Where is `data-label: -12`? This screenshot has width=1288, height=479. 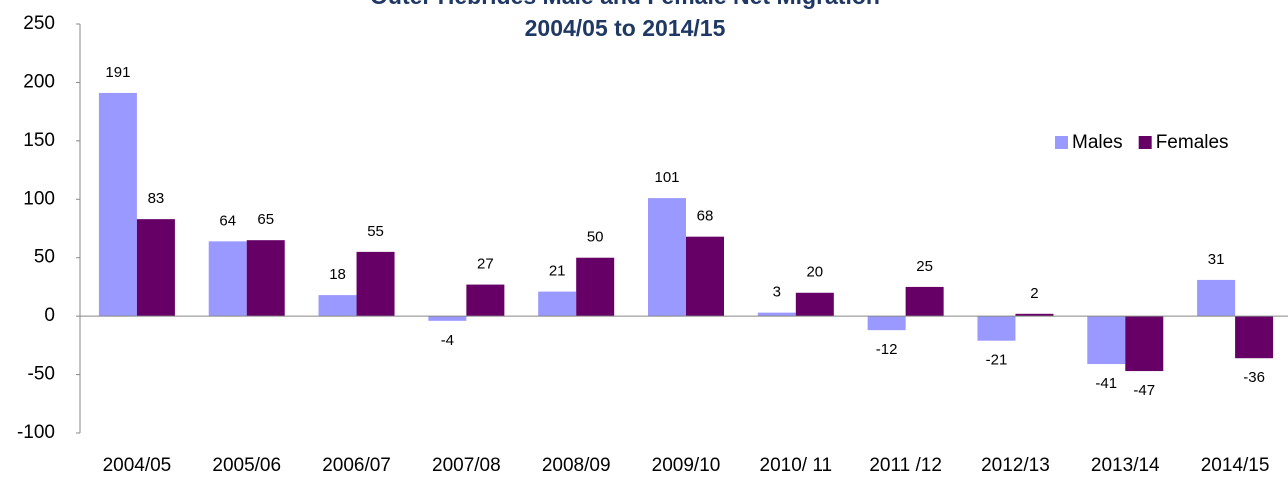
data-label: -12 is located at coordinates (887, 349).